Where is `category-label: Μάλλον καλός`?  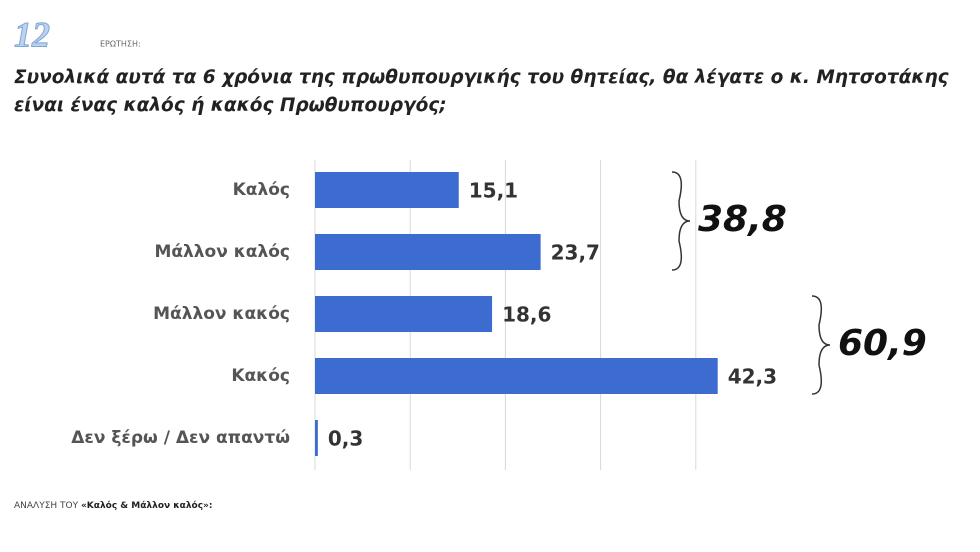 category-label: Μάλλον καλός is located at coordinates (222, 252).